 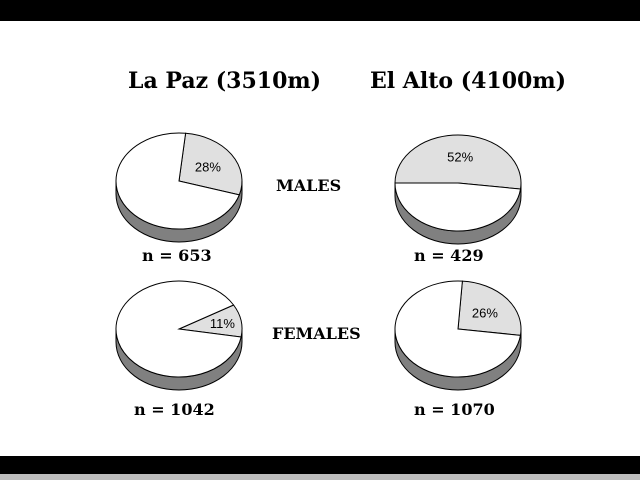 I want to click on bottom-bar, so click(x=320, y=465).